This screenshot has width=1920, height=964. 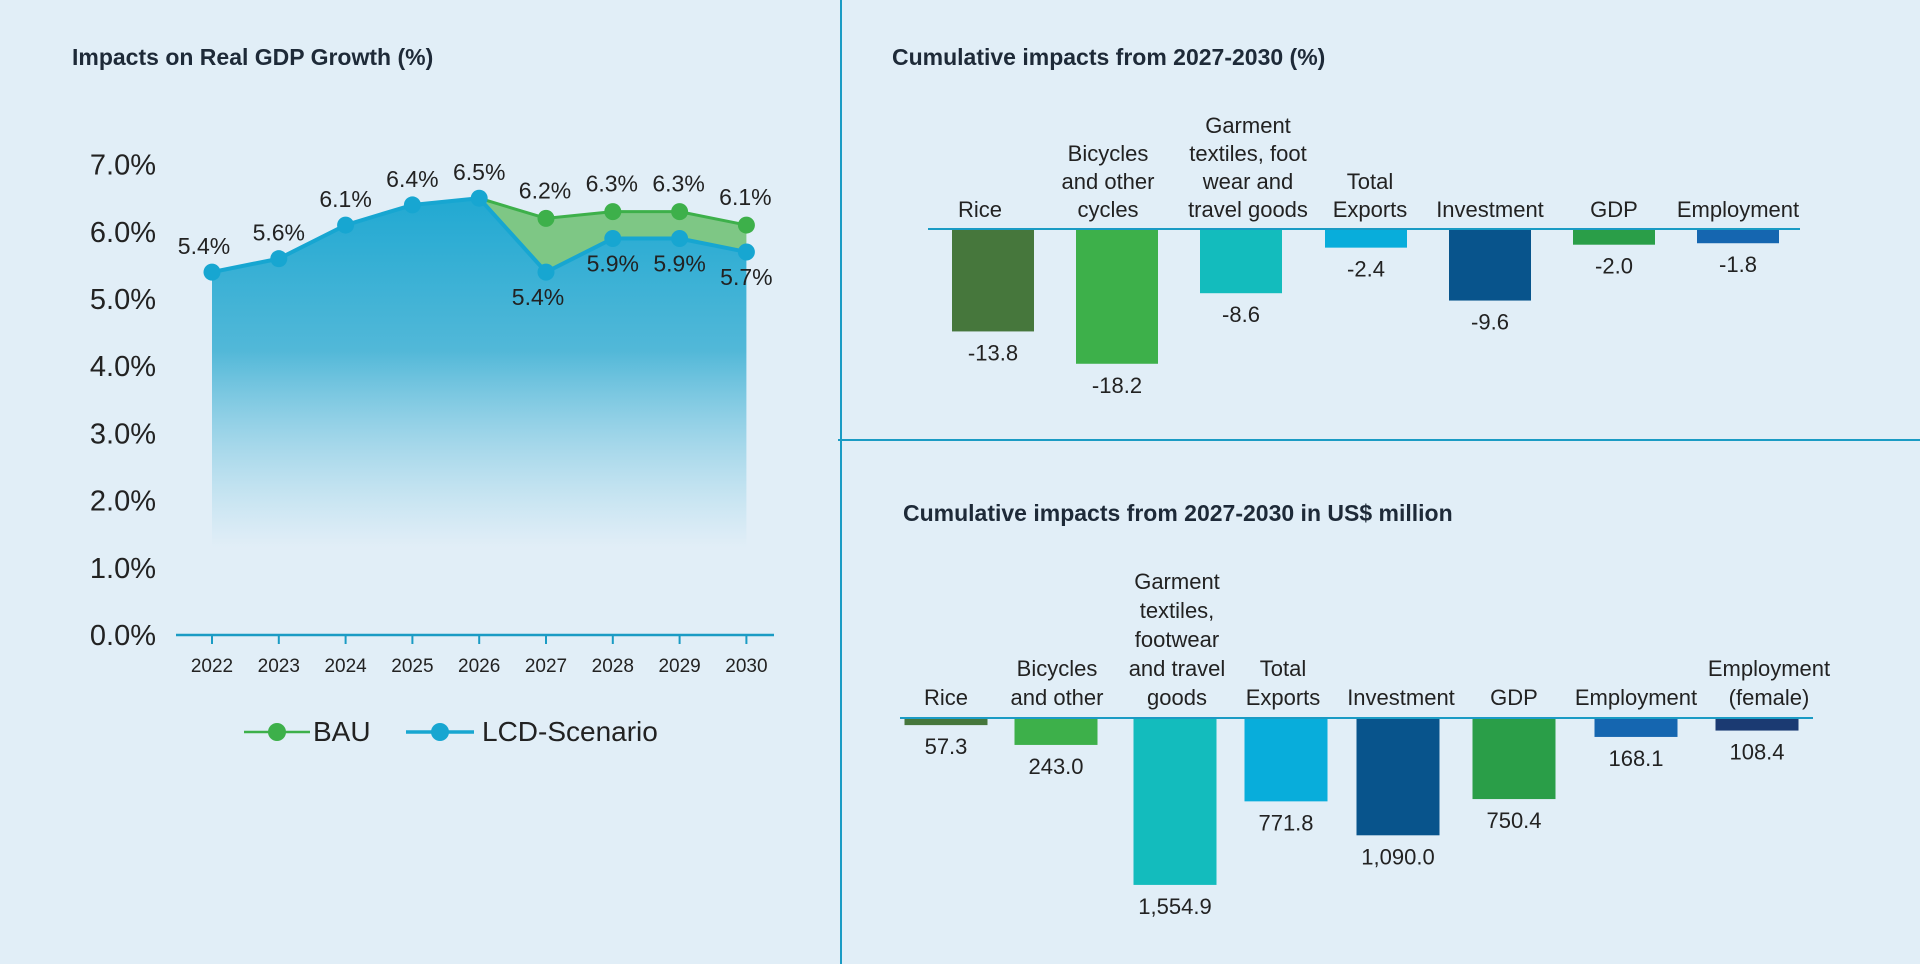 I want to click on bar-value-label: -18.2, so click(x=1117, y=385).